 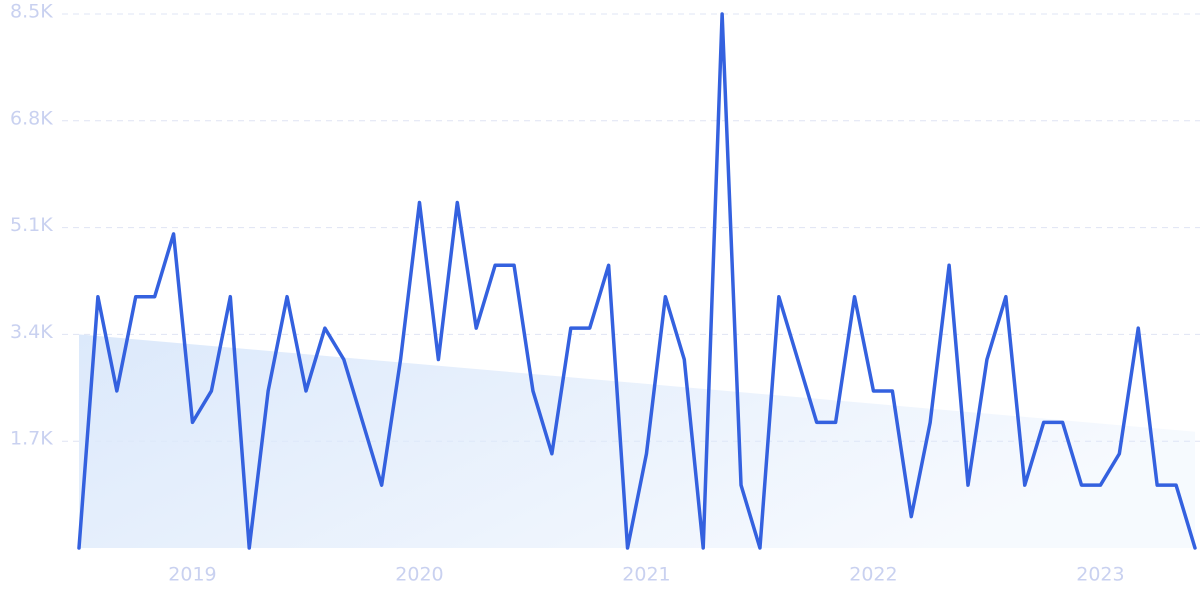 What do you see at coordinates (419, 575) in the screenshot?
I see `x-tick-label: 2020` at bounding box center [419, 575].